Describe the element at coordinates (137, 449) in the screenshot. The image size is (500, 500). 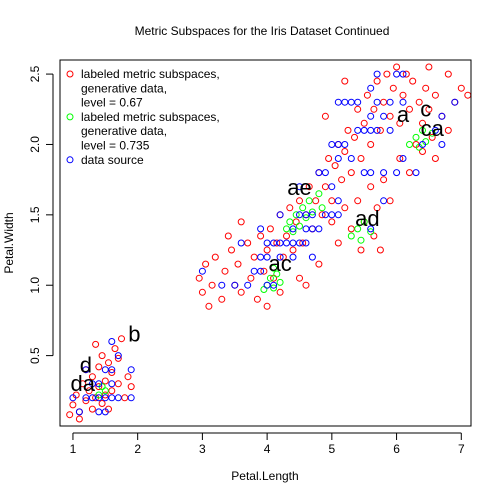
I see `x-tick-label: 2` at that location.